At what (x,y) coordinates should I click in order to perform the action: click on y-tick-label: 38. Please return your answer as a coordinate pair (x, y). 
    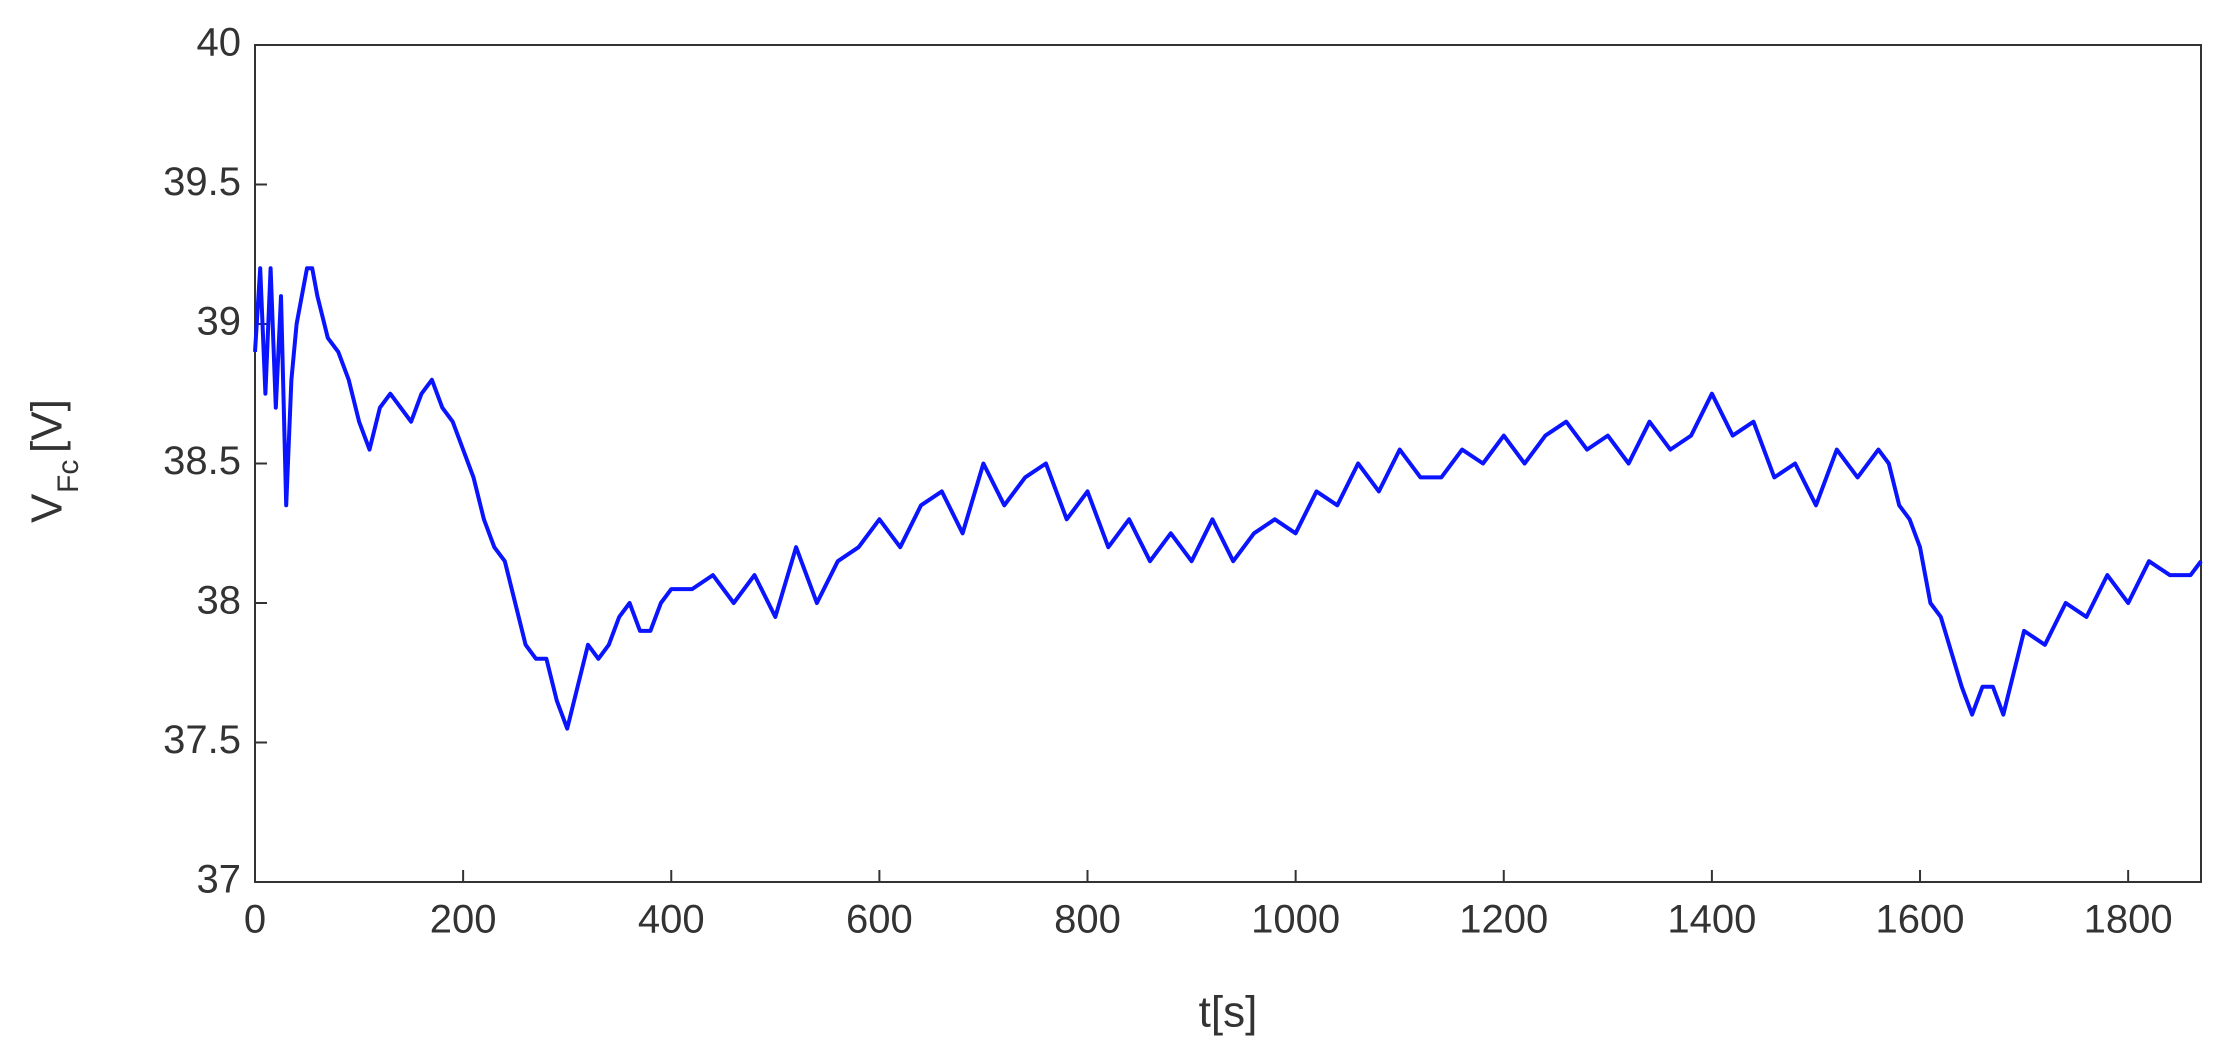
    Looking at the image, I should click on (219, 601).